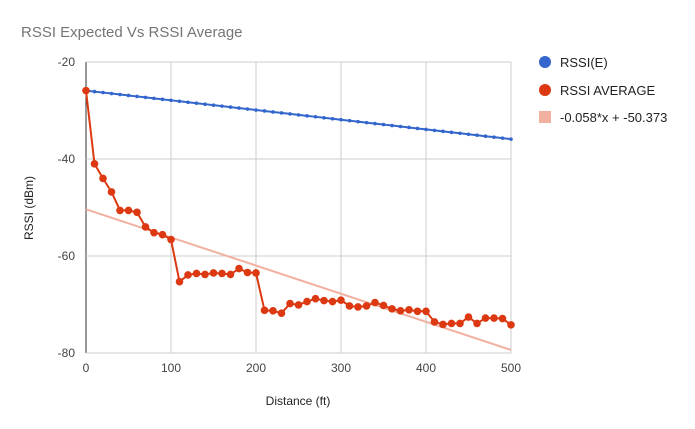  I want to click on x-tick-label: 500, so click(511, 368).